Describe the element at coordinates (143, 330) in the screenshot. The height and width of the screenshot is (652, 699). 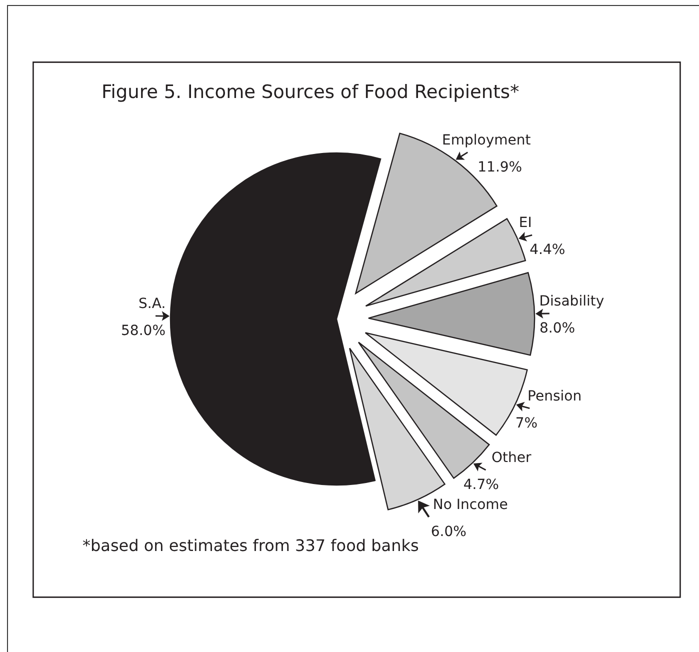
I see `data-label: 58.0%` at that location.